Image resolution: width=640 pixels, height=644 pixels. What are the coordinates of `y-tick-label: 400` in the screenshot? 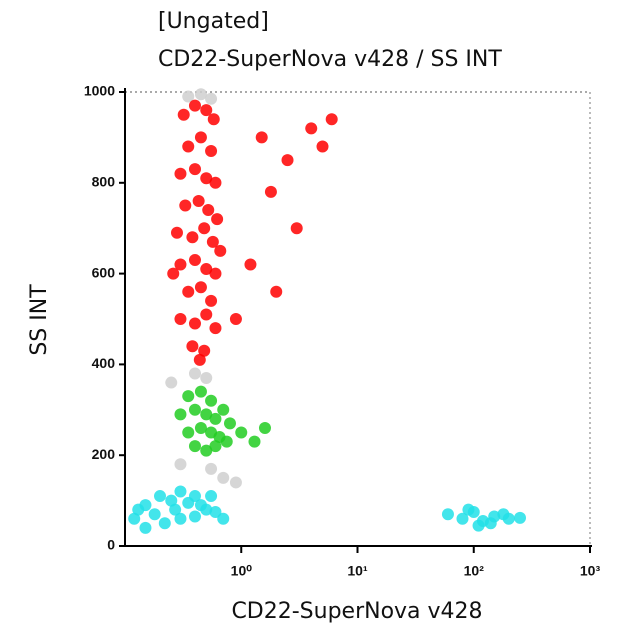 It's located at (104, 363).